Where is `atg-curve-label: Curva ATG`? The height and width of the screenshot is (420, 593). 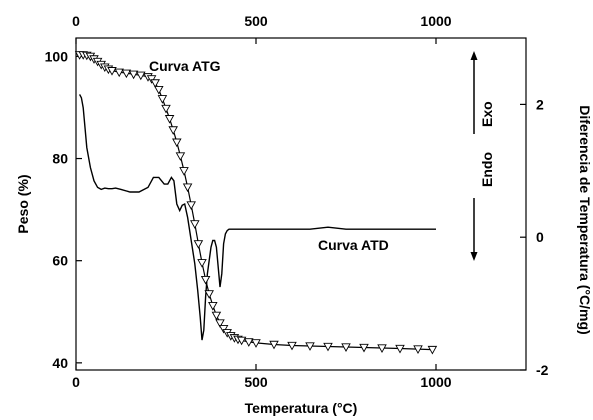 atg-curve-label: Curva ATG is located at coordinates (185, 66).